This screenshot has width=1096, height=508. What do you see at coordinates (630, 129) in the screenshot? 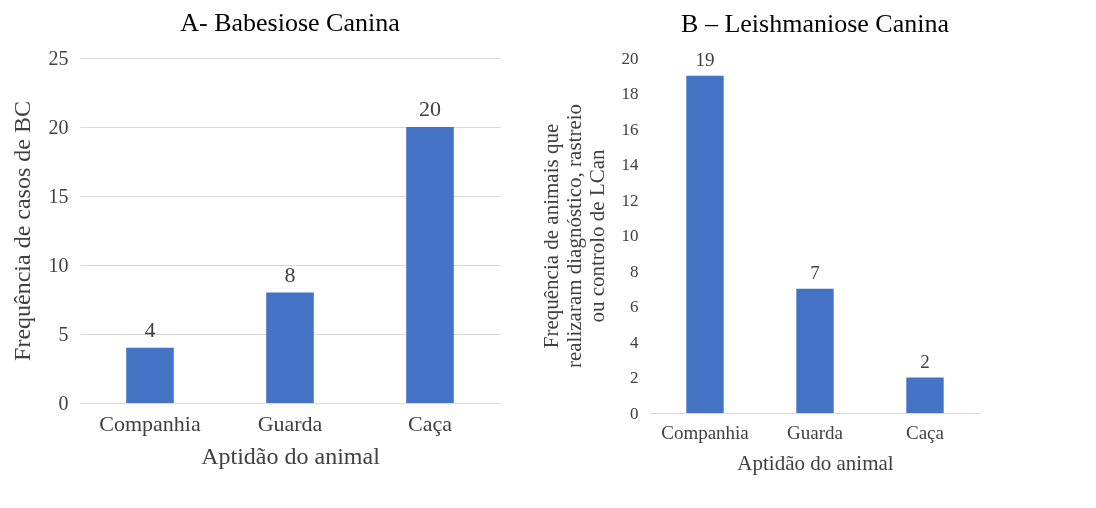
I see `y-tick-label: 16` at bounding box center [630, 129].